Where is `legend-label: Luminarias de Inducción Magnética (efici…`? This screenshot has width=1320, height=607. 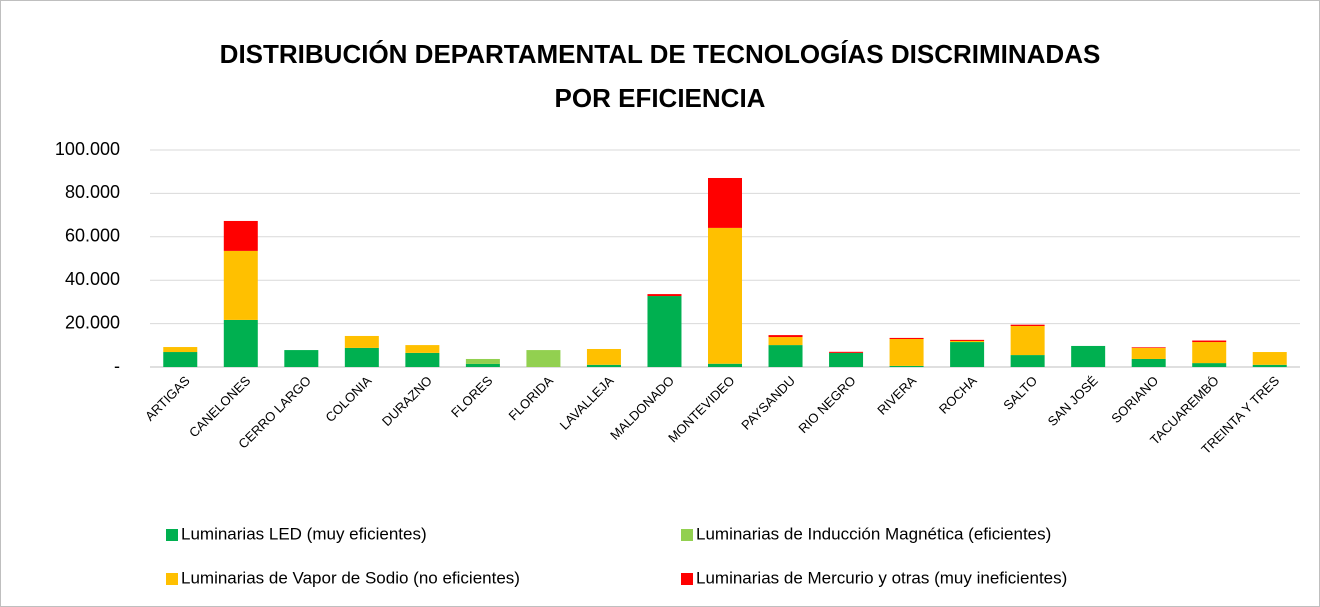 legend-label: Luminarias de Inducción Magnética (efici… is located at coordinates (873, 533).